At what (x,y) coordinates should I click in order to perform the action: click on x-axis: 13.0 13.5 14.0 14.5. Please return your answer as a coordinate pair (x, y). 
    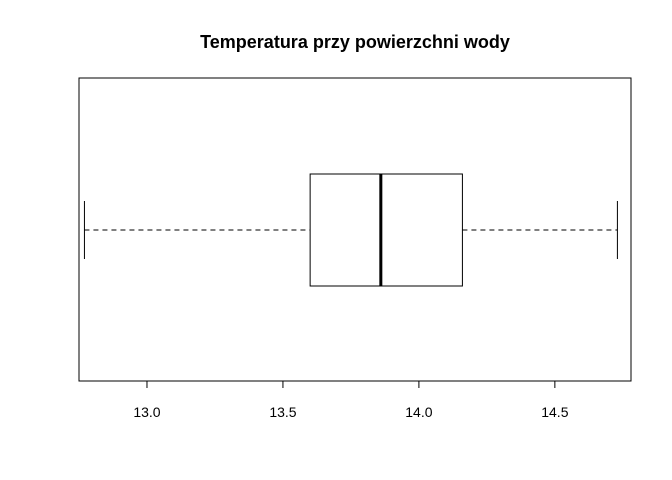
    Looking at the image, I should click on (351, 400).